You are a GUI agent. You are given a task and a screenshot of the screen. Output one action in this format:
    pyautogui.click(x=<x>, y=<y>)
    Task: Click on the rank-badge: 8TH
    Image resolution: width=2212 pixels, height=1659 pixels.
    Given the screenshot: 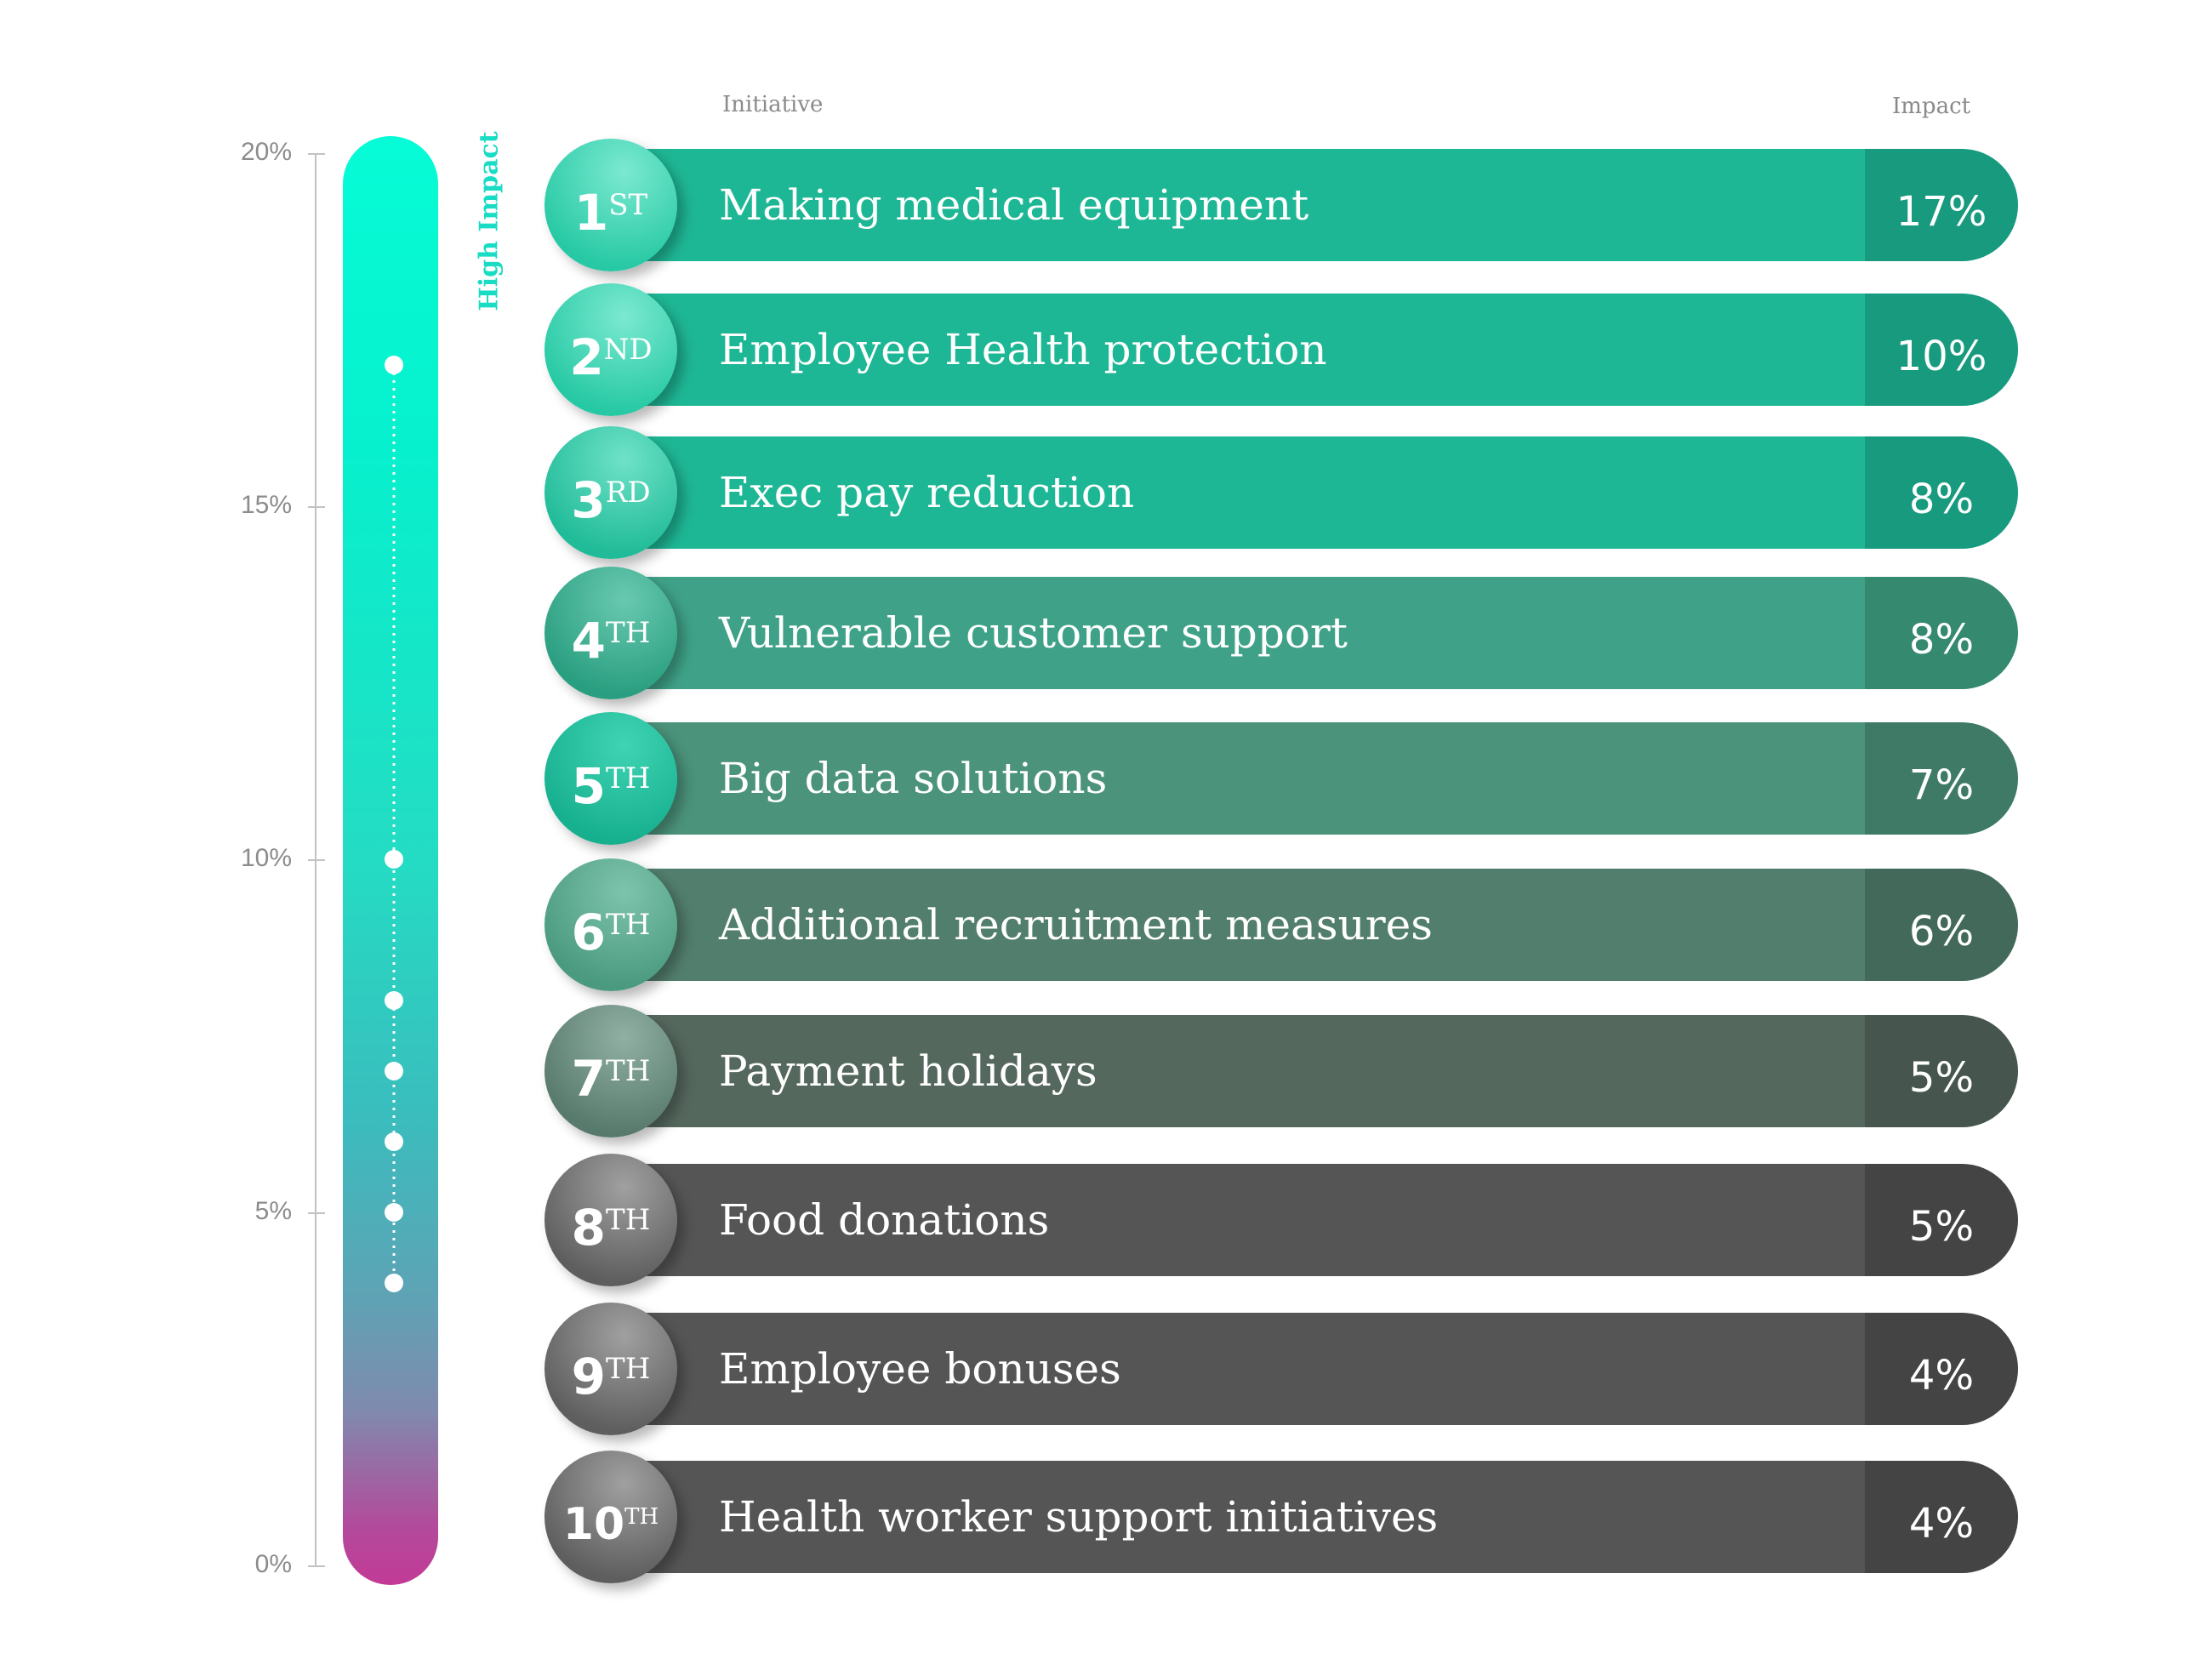 What is the action you would take?
    pyautogui.click(x=610, y=1220)
    